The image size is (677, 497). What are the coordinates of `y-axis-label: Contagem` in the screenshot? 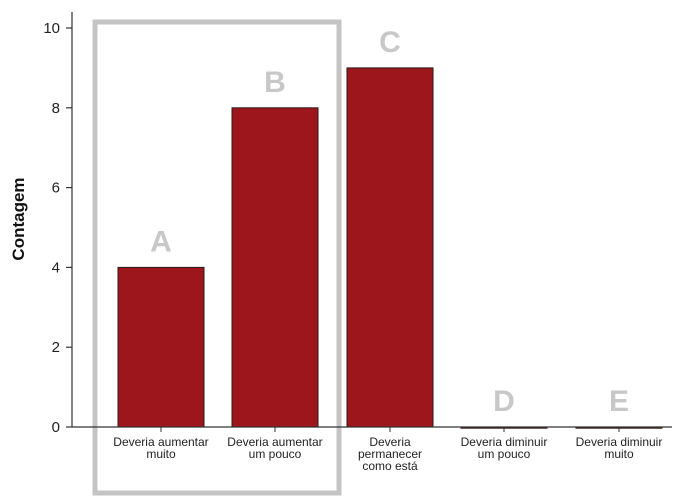 It's located at (18, 218).